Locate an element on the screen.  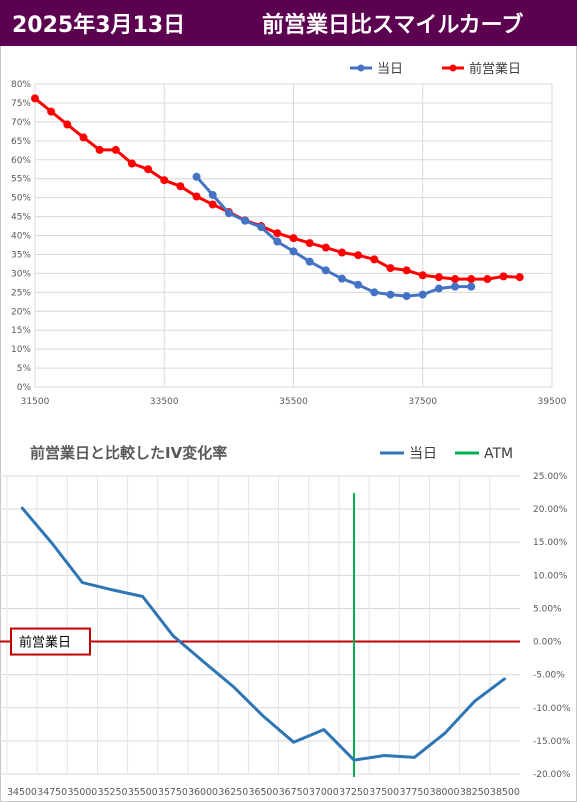
x-tick-label: 37000 is located at coordinates (324, 792).